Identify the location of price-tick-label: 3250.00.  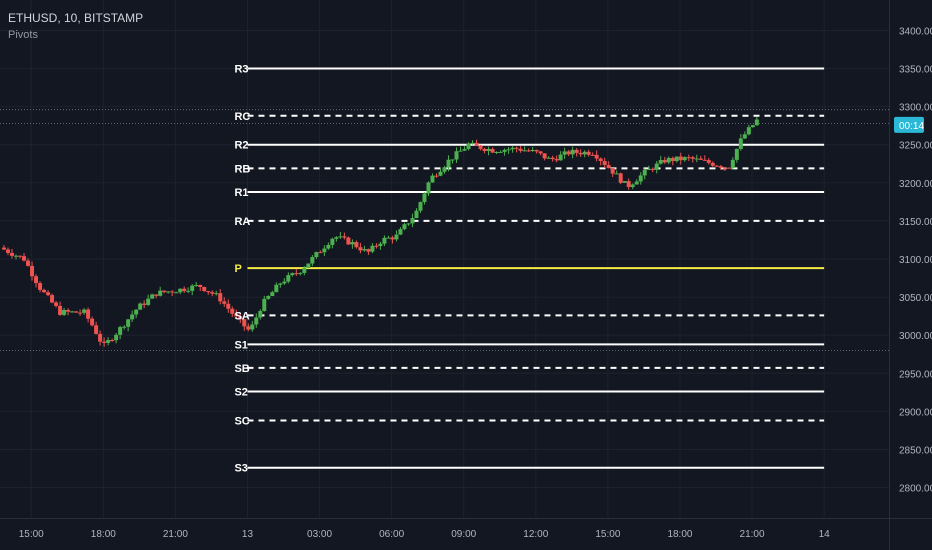
(915, 146).